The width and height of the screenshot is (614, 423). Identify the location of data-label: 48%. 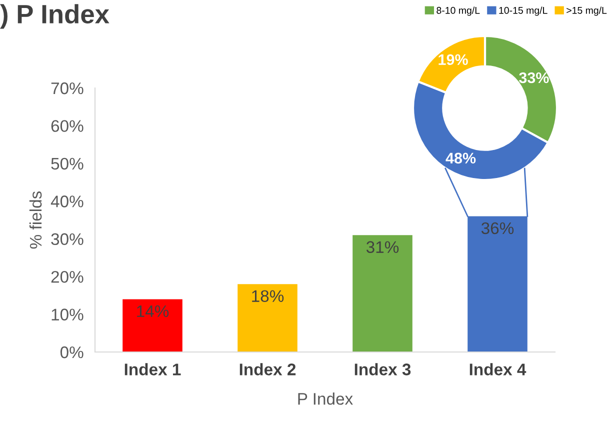
(461, 158).